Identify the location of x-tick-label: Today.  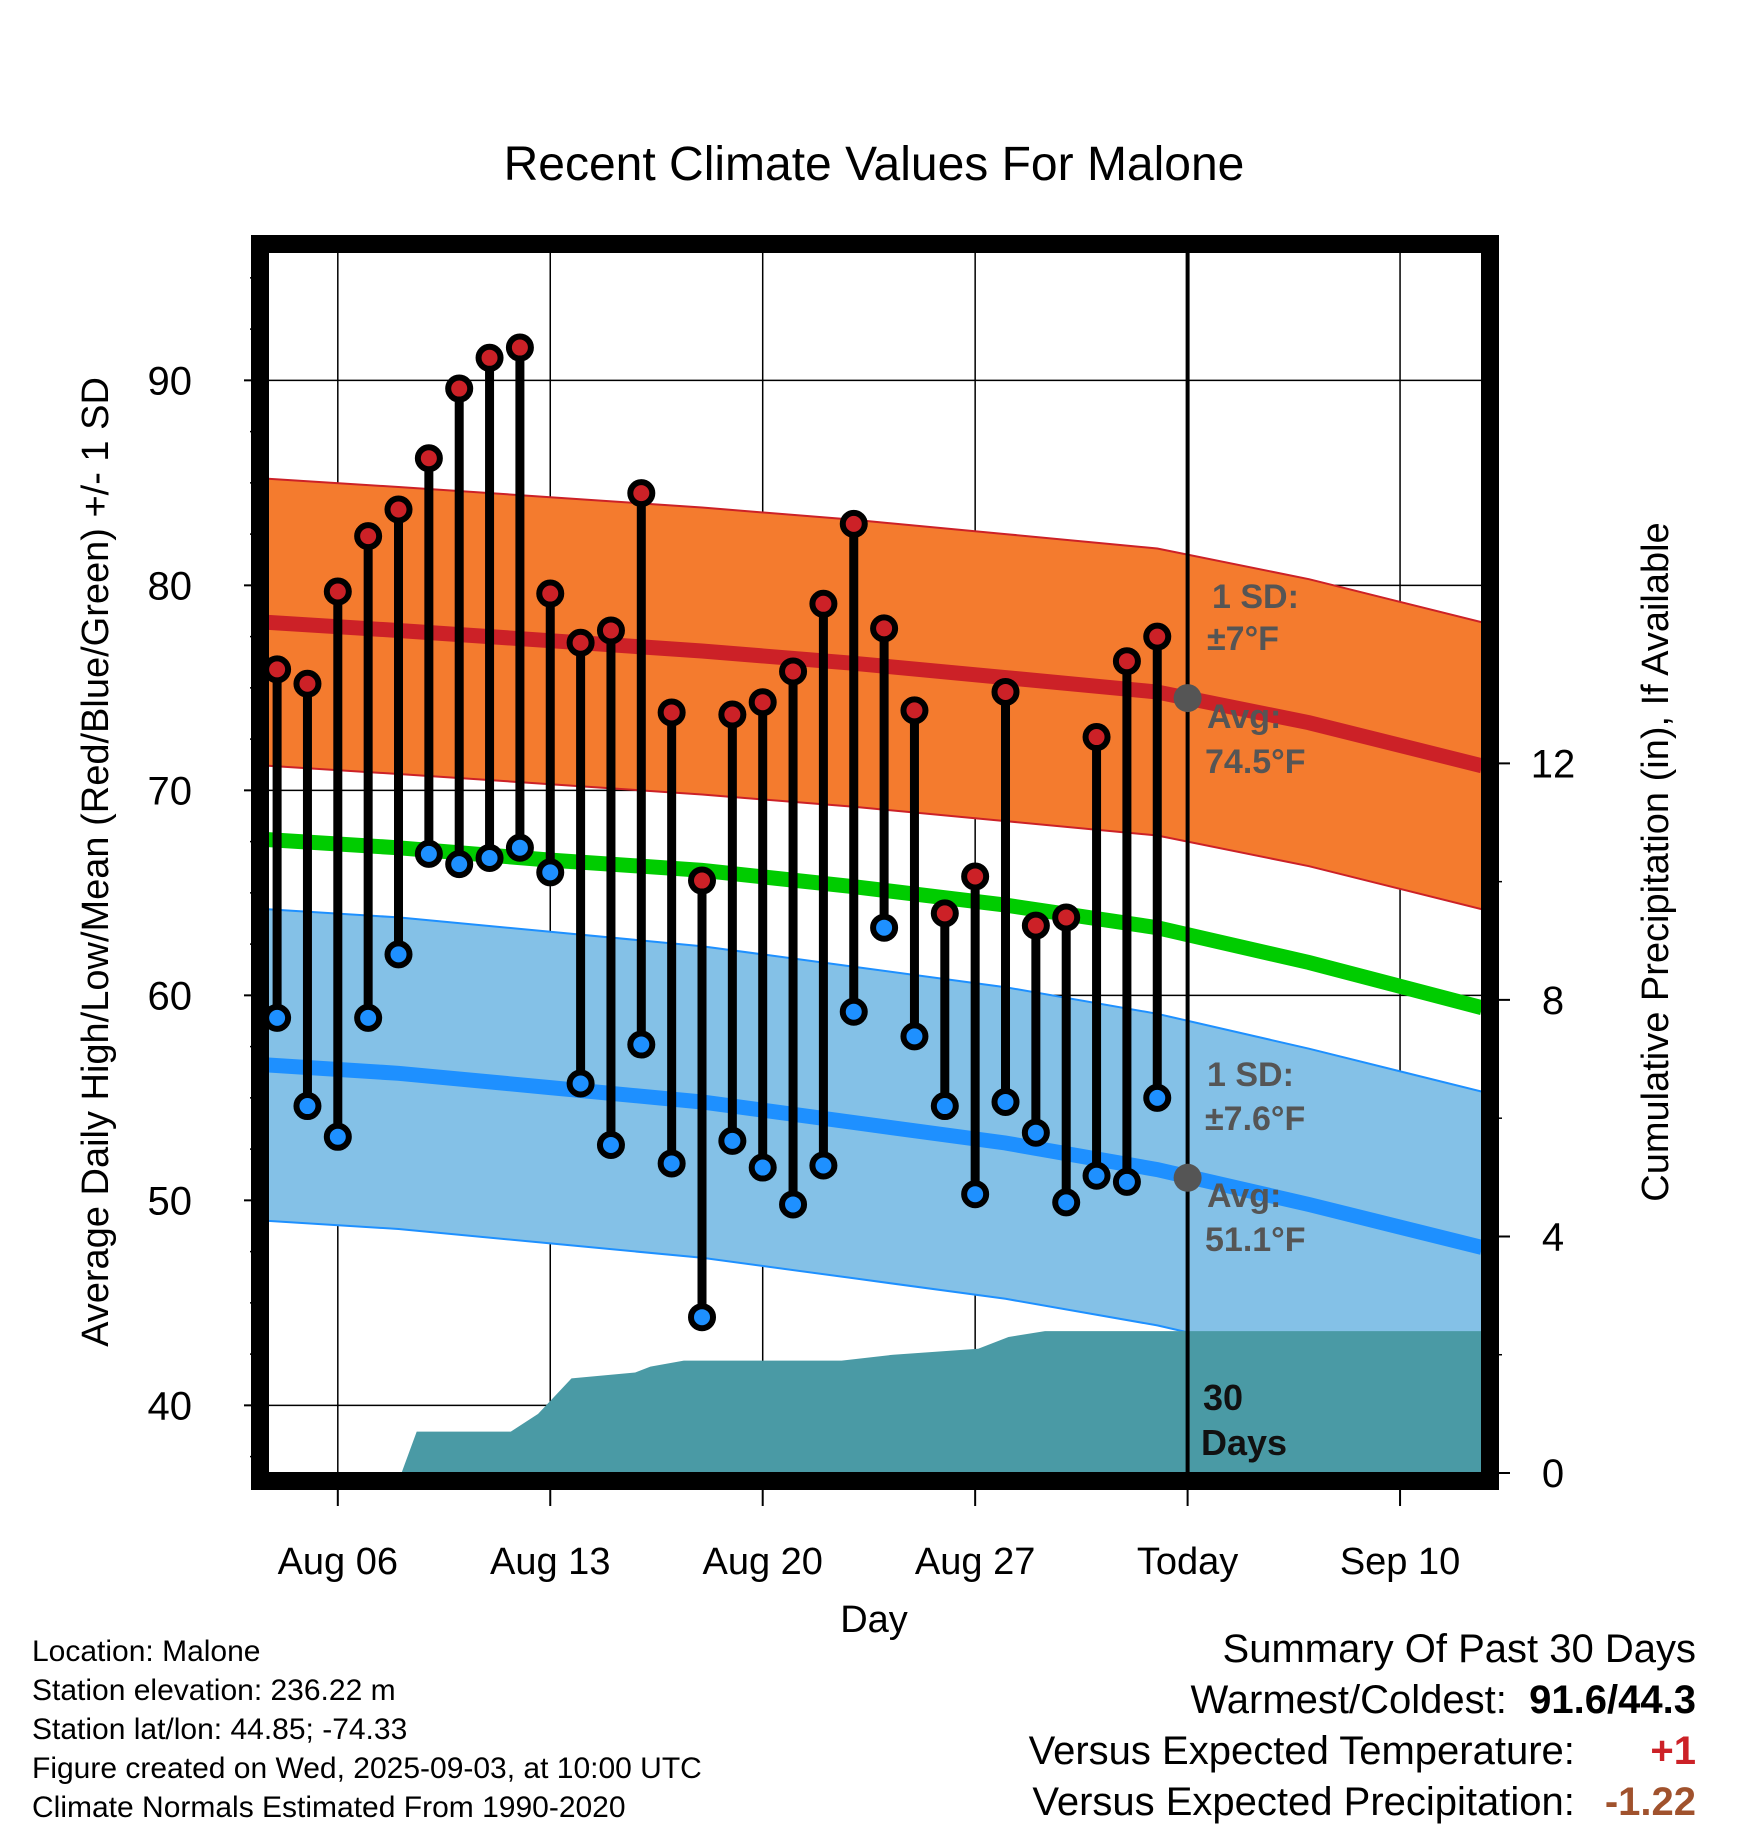
(1187, 1562).